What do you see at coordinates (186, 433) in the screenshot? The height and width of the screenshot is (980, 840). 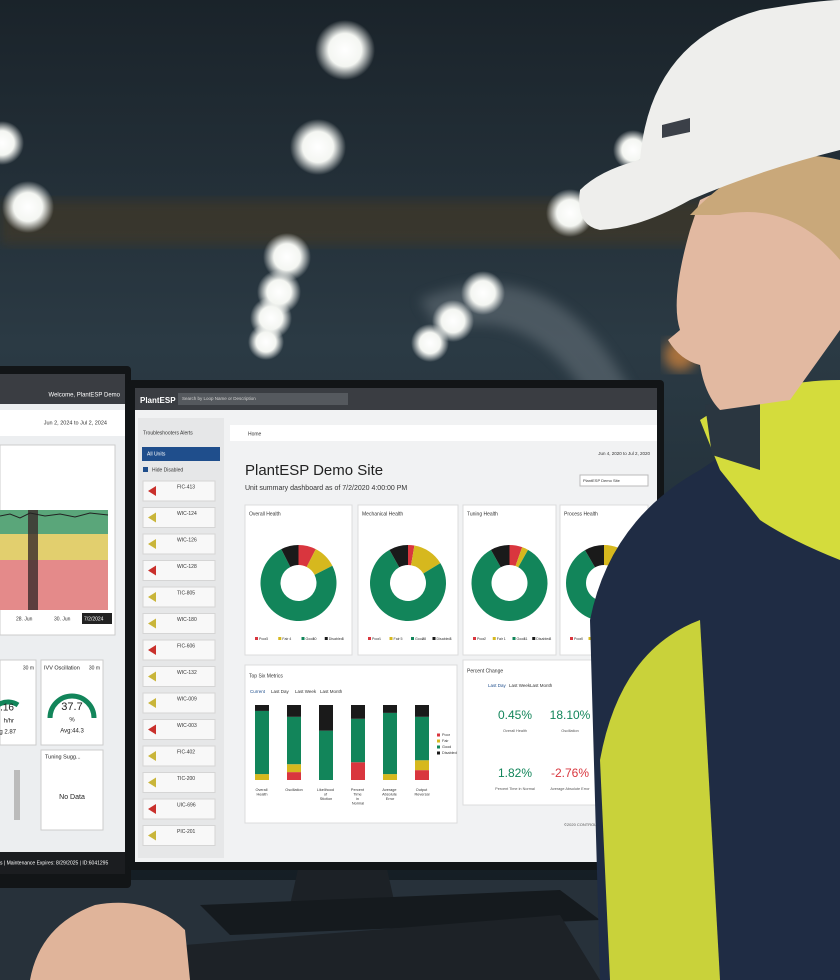 I see `sidebar-tab: Alerts` at bounding box center [186, 433].